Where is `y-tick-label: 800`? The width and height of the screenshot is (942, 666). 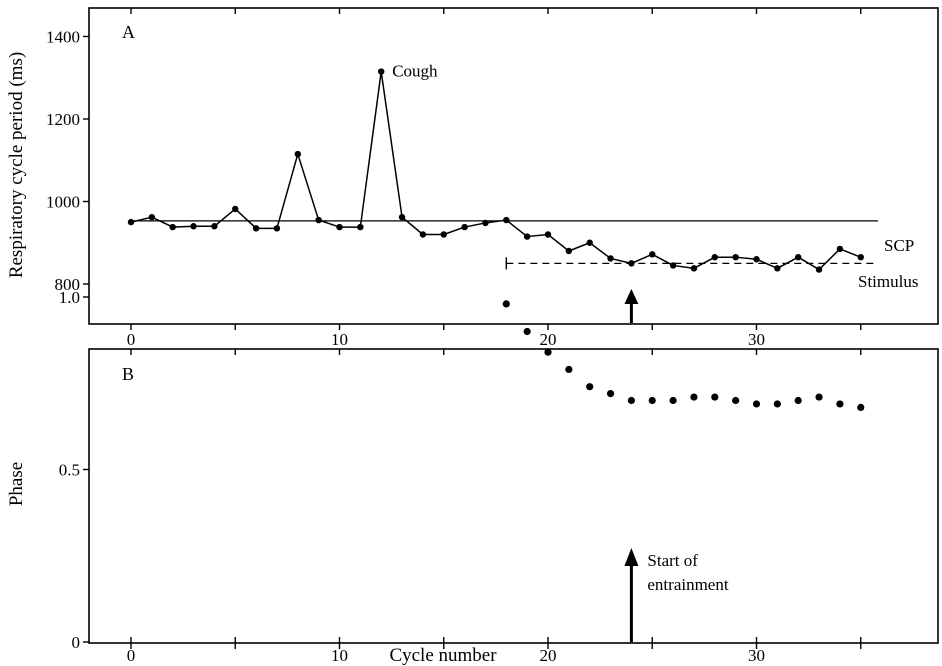 y-tick-label: 800 is located at coordinates (68, 284).